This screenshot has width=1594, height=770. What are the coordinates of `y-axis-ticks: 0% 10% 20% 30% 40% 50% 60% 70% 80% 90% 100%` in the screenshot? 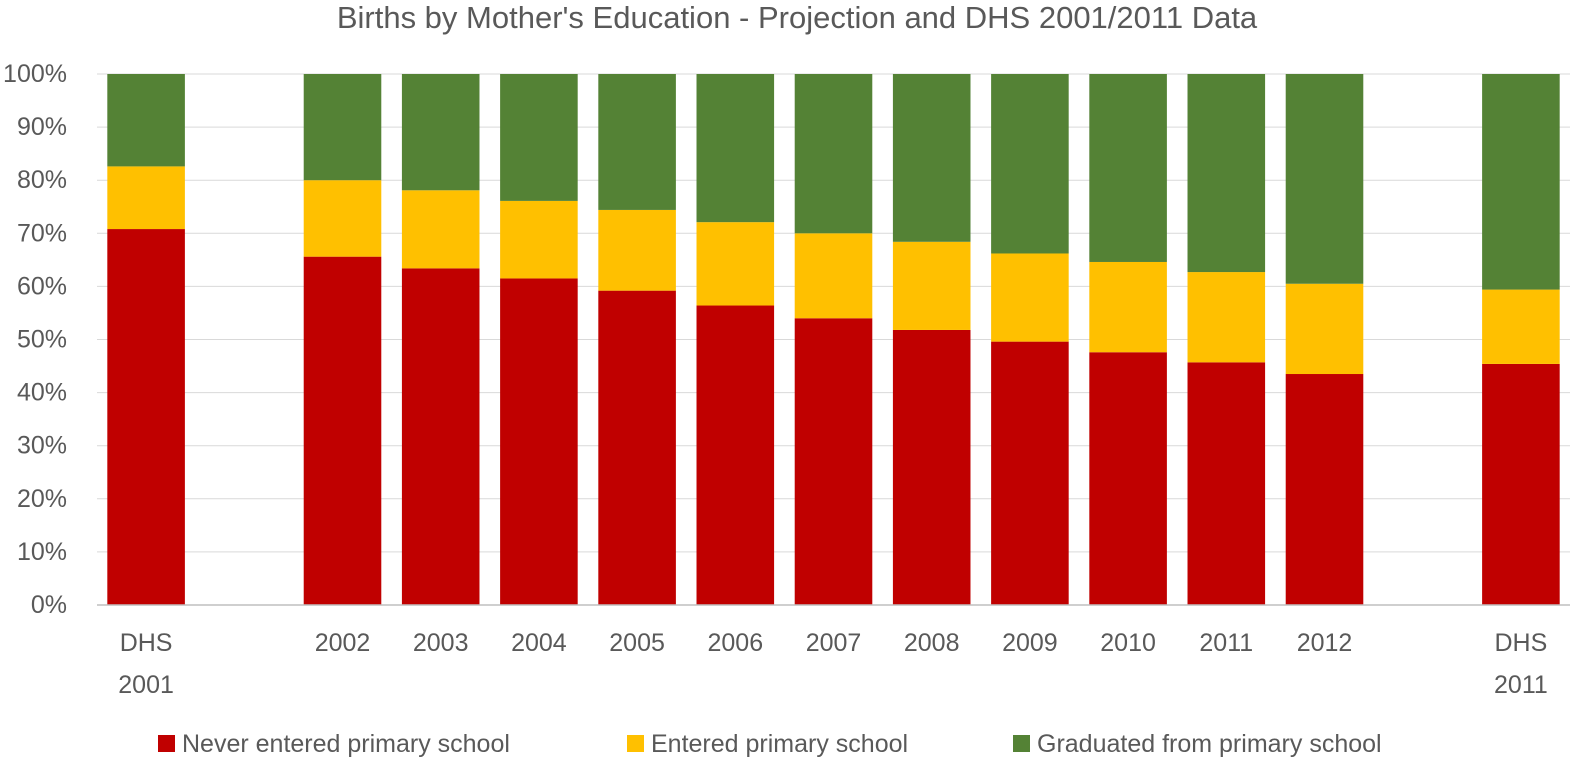 It's located at (35, 339).